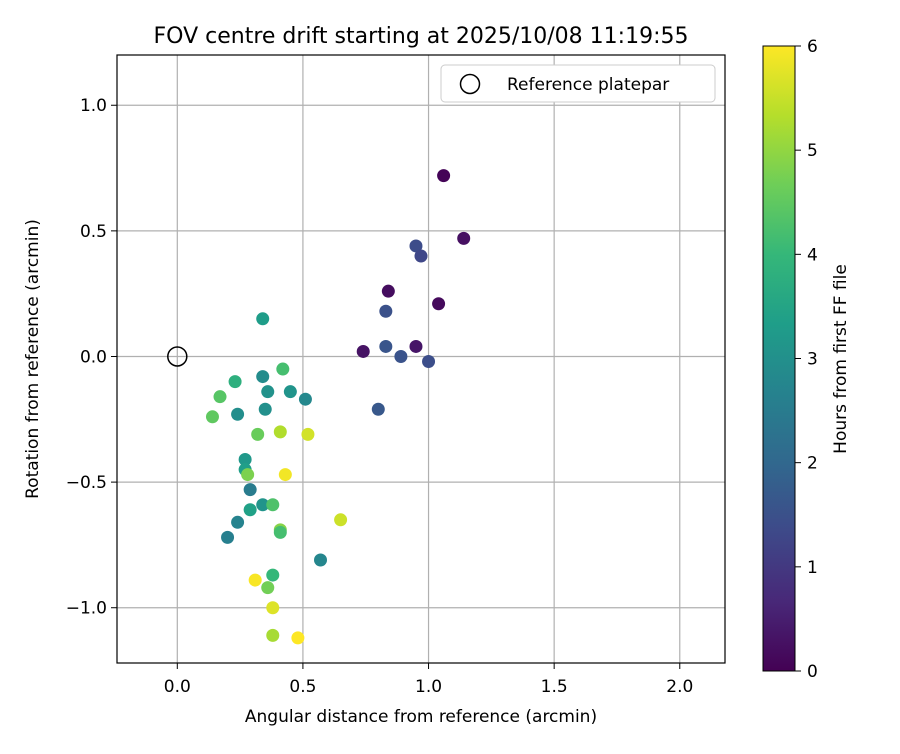 Image resolution: width=900 pixels, height=754 pixels. I want to click on y-tick-label: 1.0, so click(93, 106).